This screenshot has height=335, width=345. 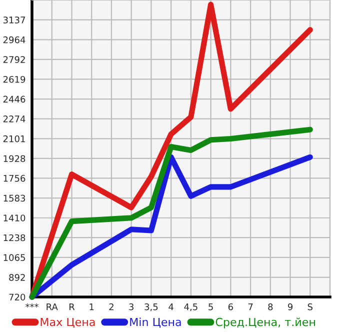 I want to click on x-tick-label: 4, so click(x=171, y=307).